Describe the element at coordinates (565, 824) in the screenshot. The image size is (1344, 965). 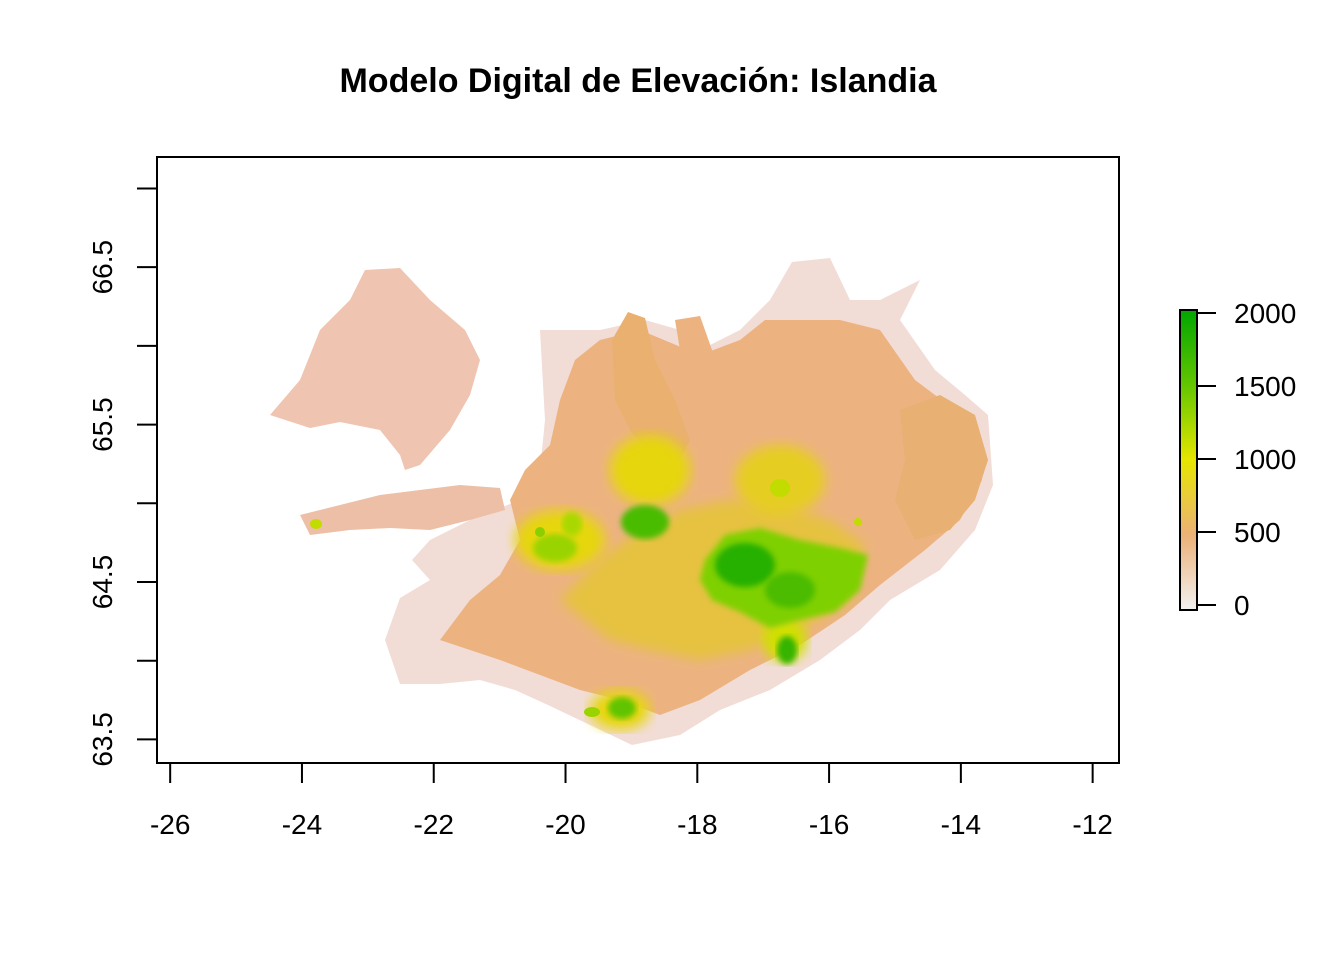
I see `x-tick-label: -20` at that location.